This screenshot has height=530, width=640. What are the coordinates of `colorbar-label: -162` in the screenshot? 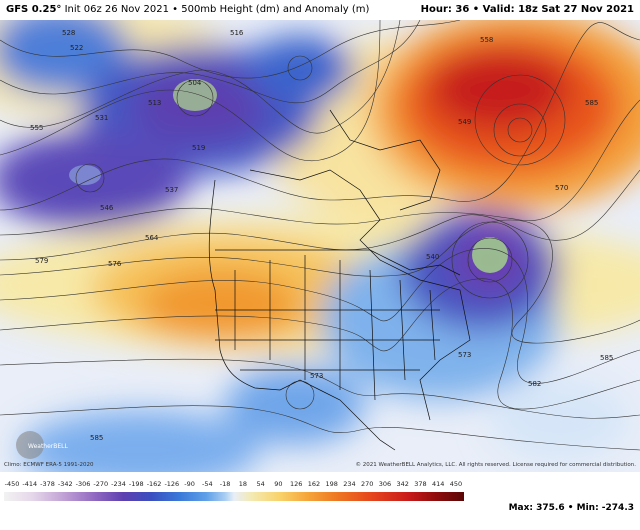 It's located at (154, 484).